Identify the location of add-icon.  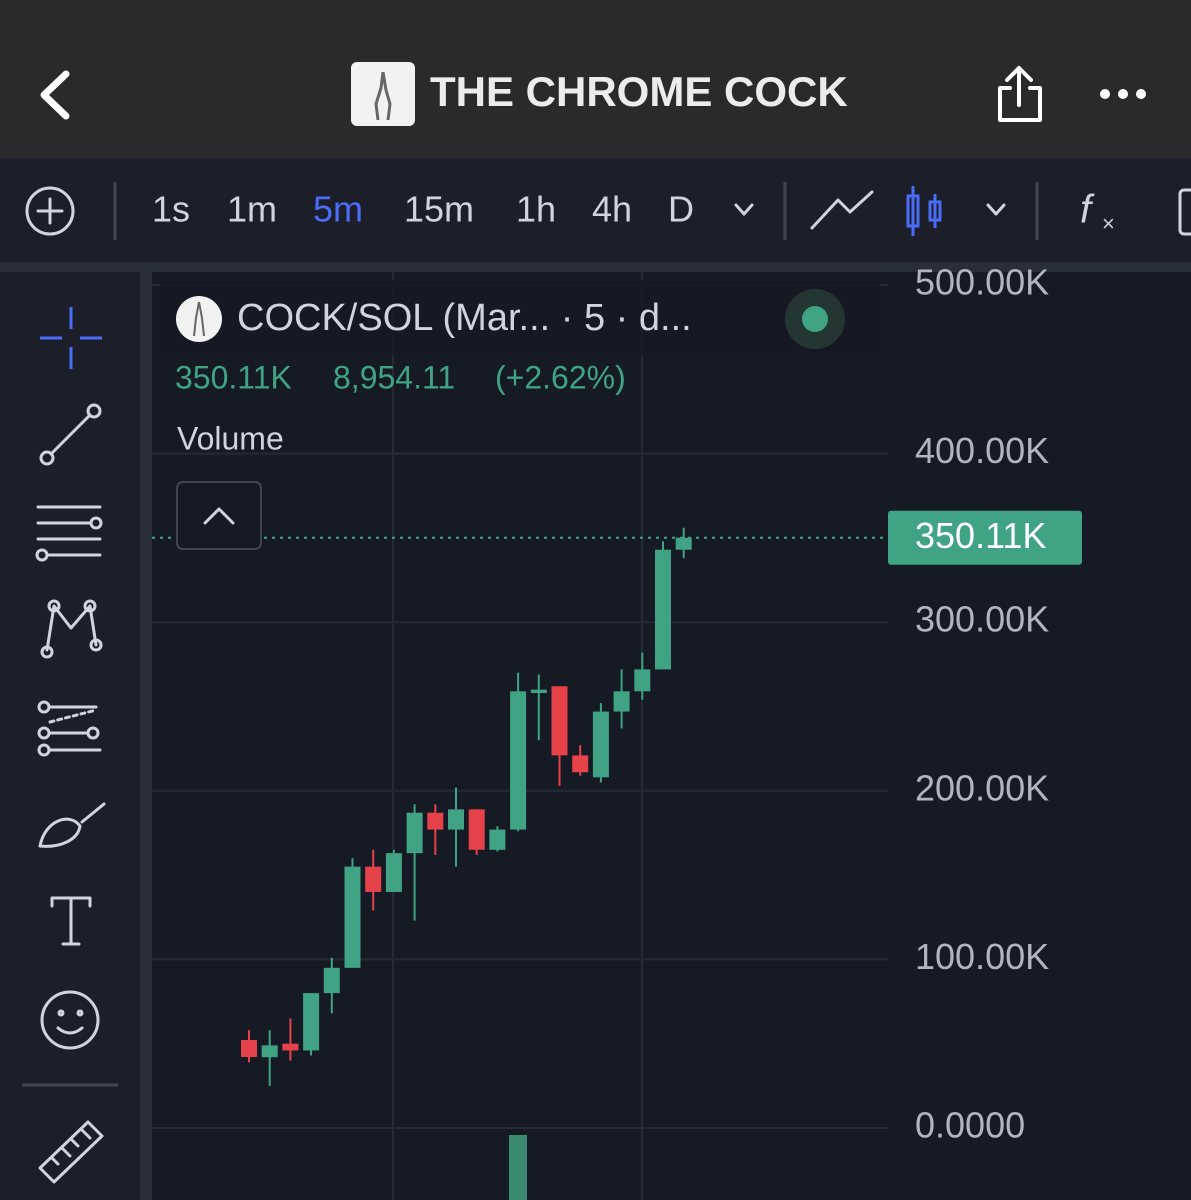
(50, 211).